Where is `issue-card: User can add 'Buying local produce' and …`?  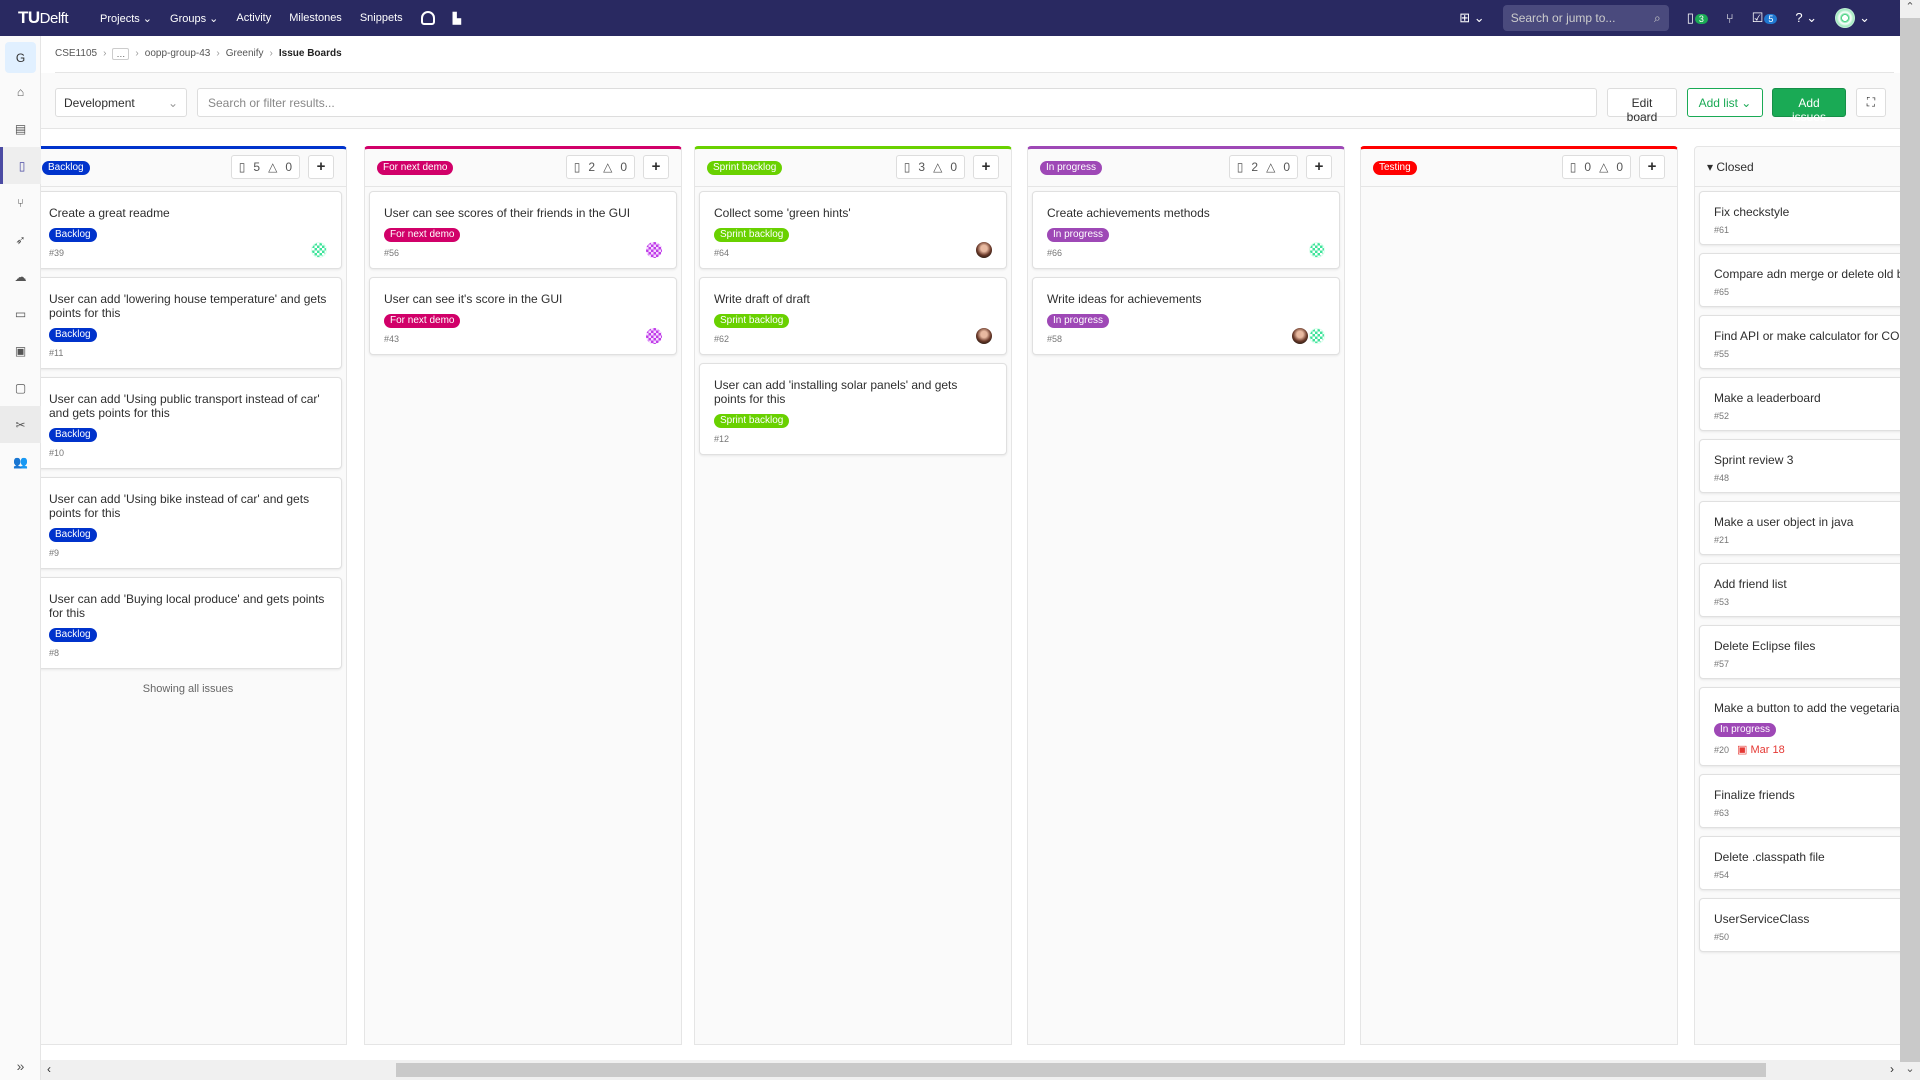
issue-card: User can add 'Buying local produce' and … is located at coordinates (191, 623).